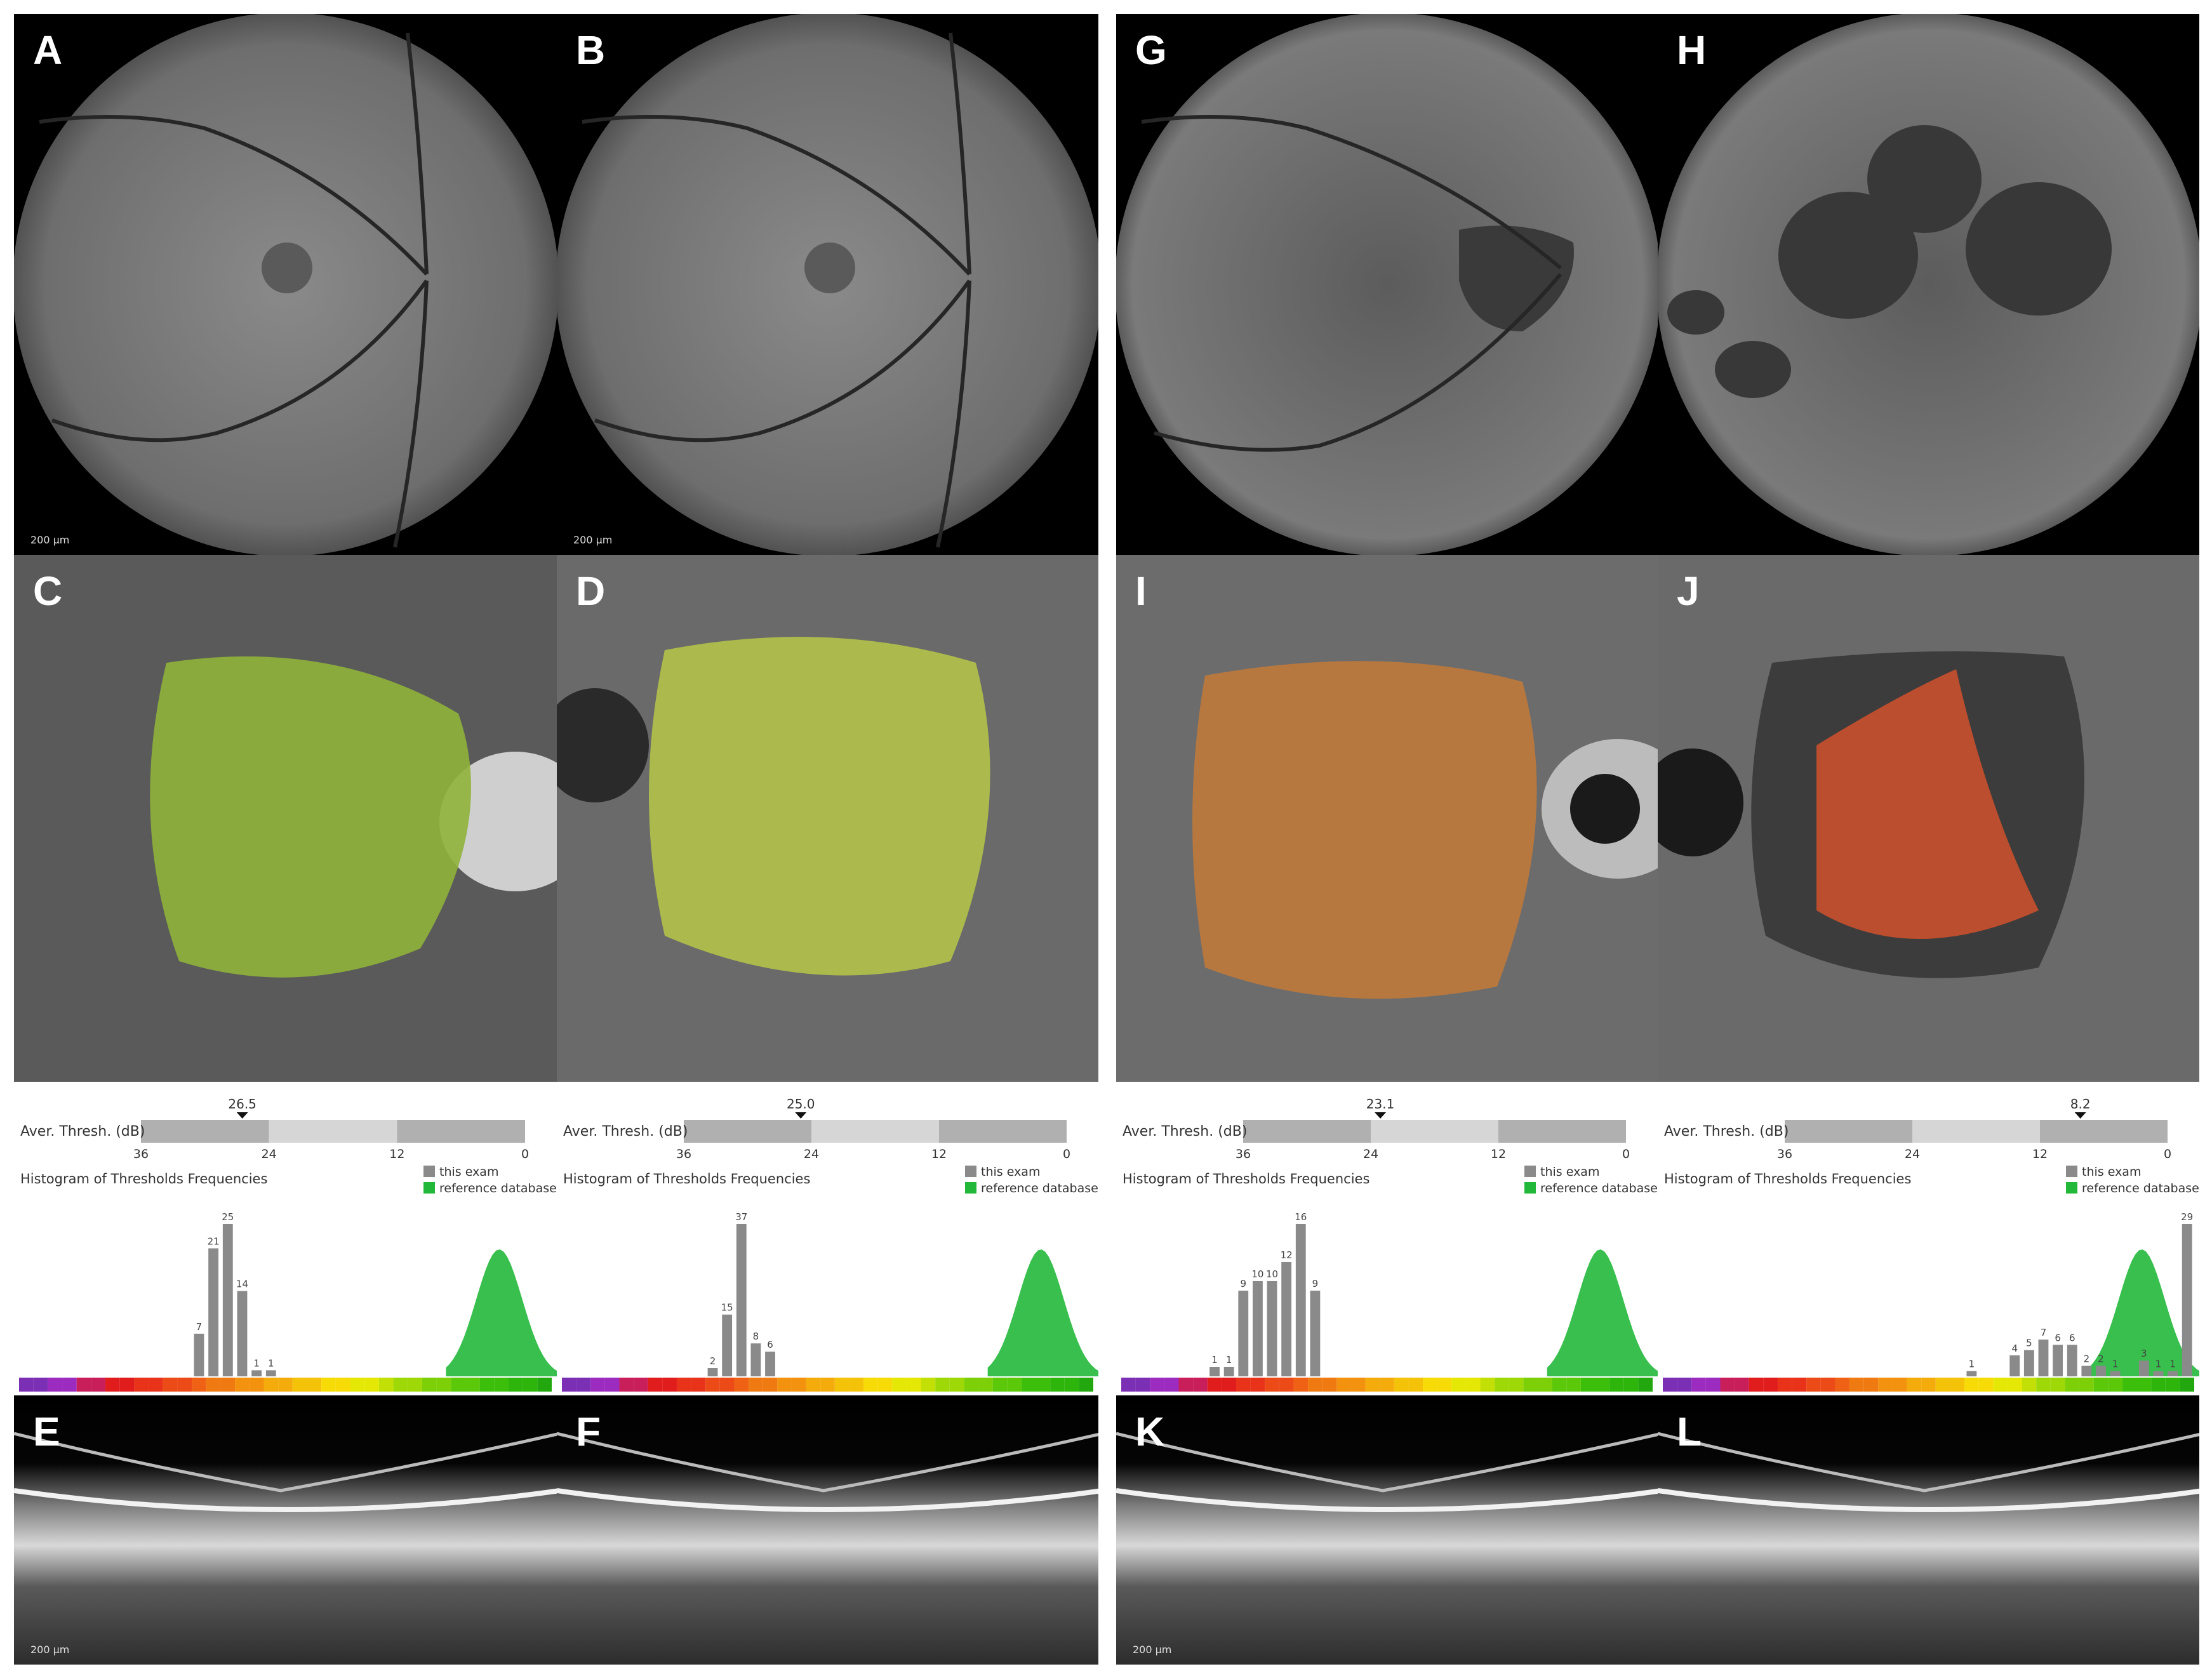 This screenshot has height=1676, width=2212. What do you see at coordinates (2187, 1217) in the screenshot?
I see `bar-value-label: 29` at bounding box center [2187, 1217].